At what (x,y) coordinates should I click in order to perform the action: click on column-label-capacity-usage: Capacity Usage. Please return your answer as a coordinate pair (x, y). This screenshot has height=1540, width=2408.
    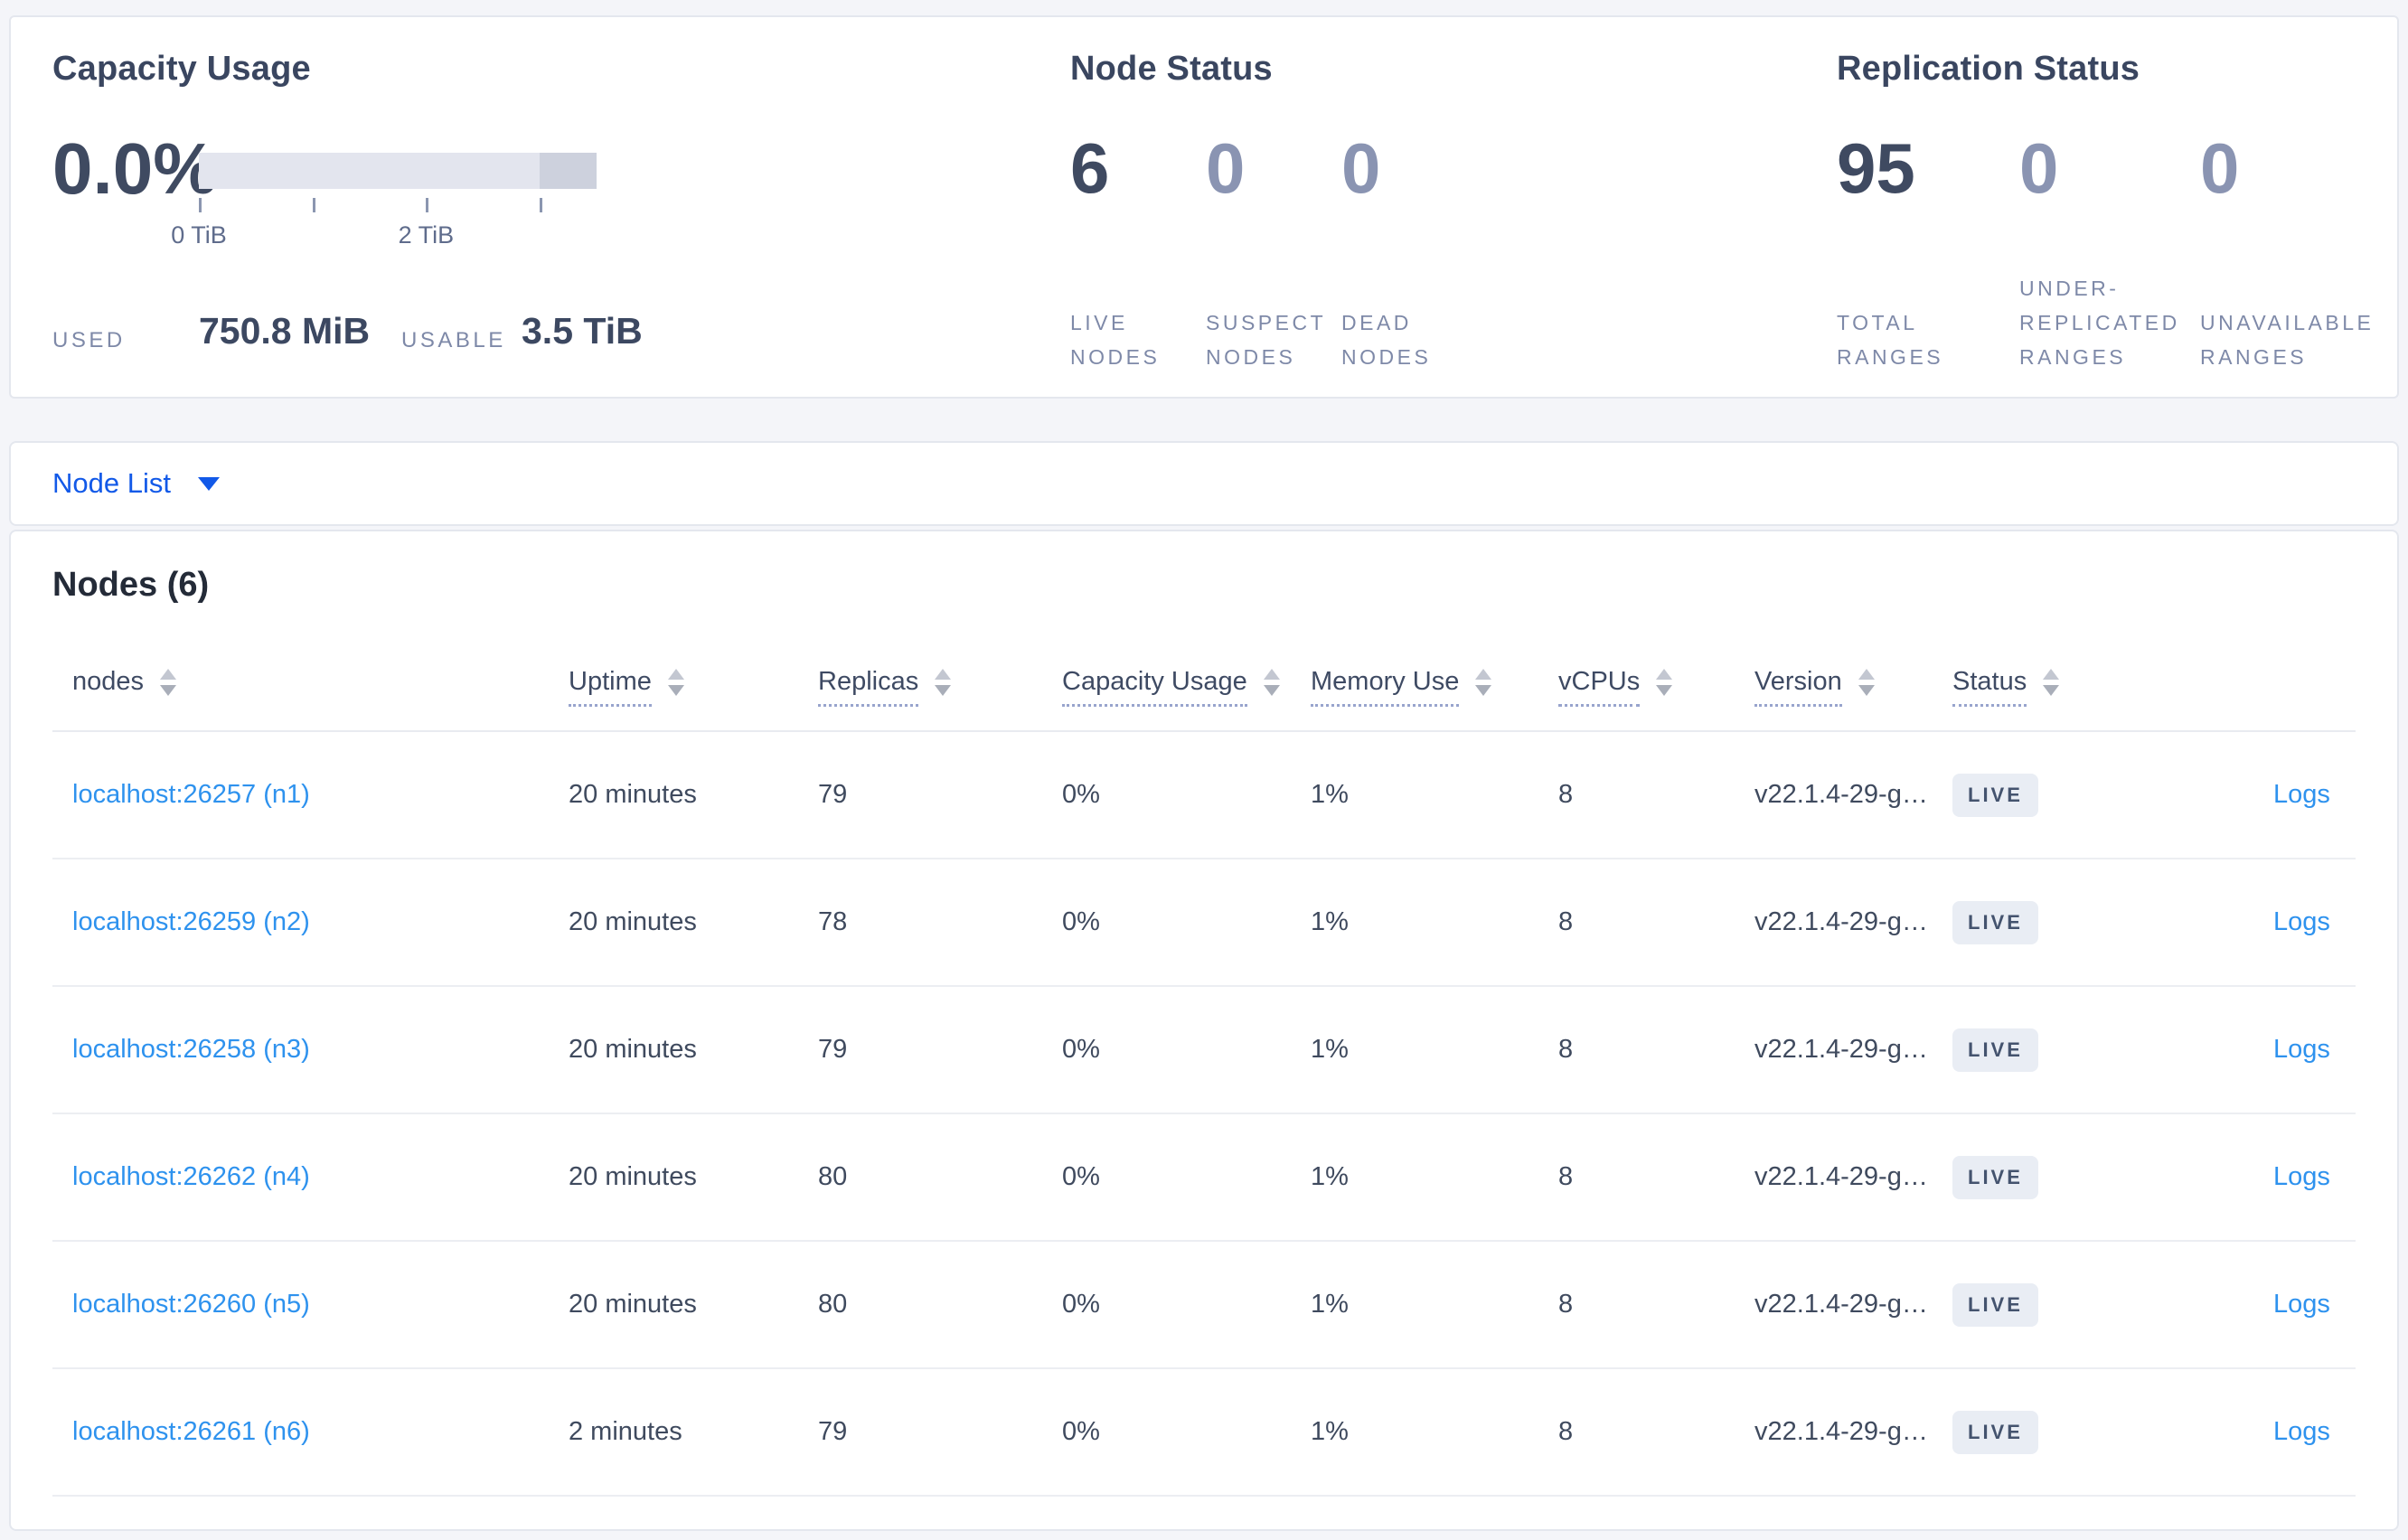
    Looking at the image, I should click on (1154, 687).